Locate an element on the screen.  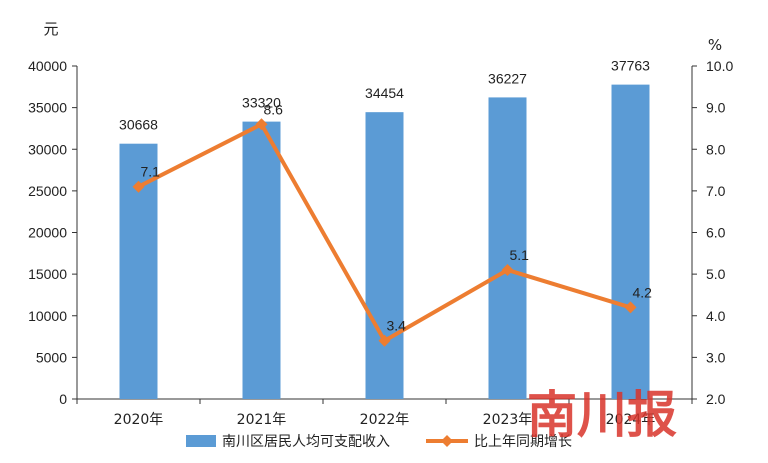
y-left-tick-label: 20000 is located at coordinates (47, 233).